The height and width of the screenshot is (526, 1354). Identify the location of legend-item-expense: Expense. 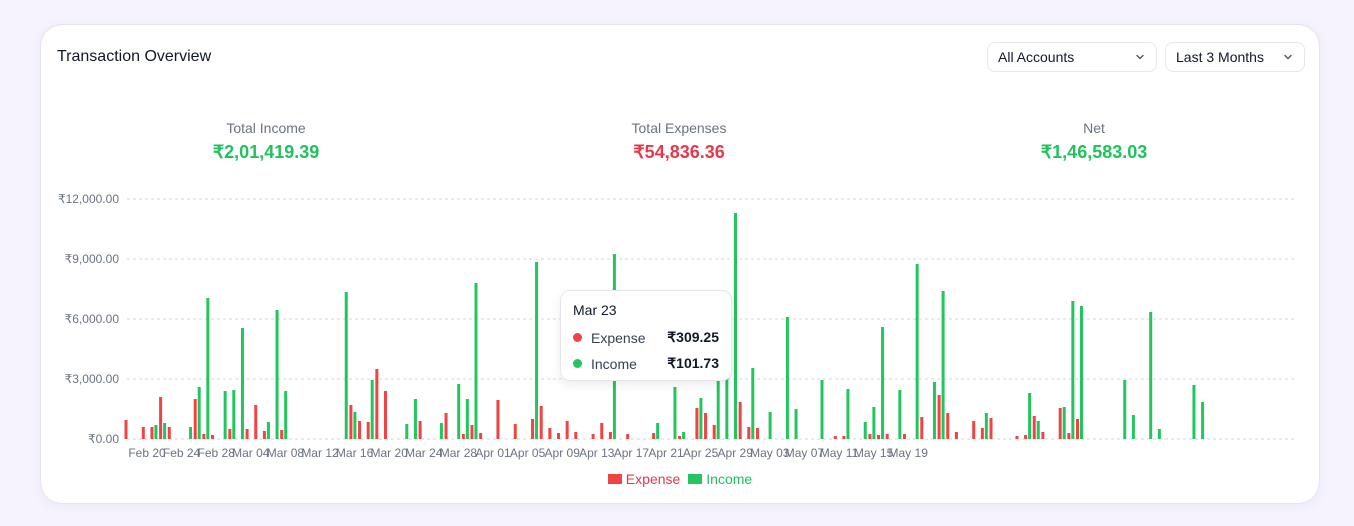
(643, 479).